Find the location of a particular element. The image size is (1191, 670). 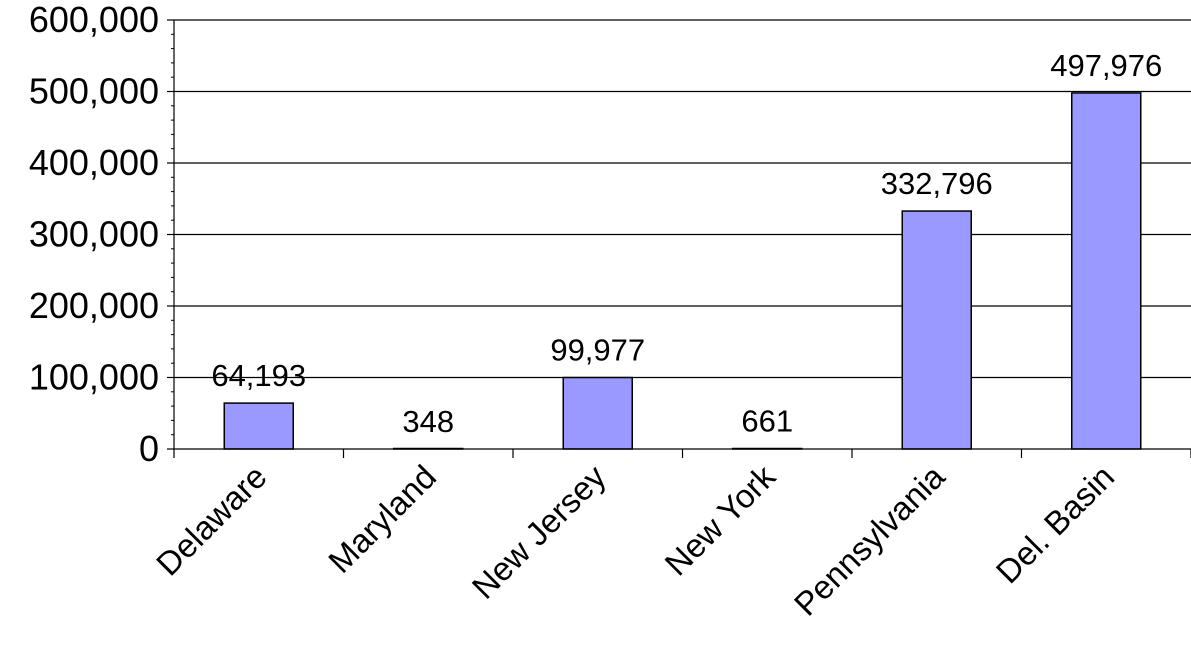

bar-pennsylvania is located at coordinates (936, 330).